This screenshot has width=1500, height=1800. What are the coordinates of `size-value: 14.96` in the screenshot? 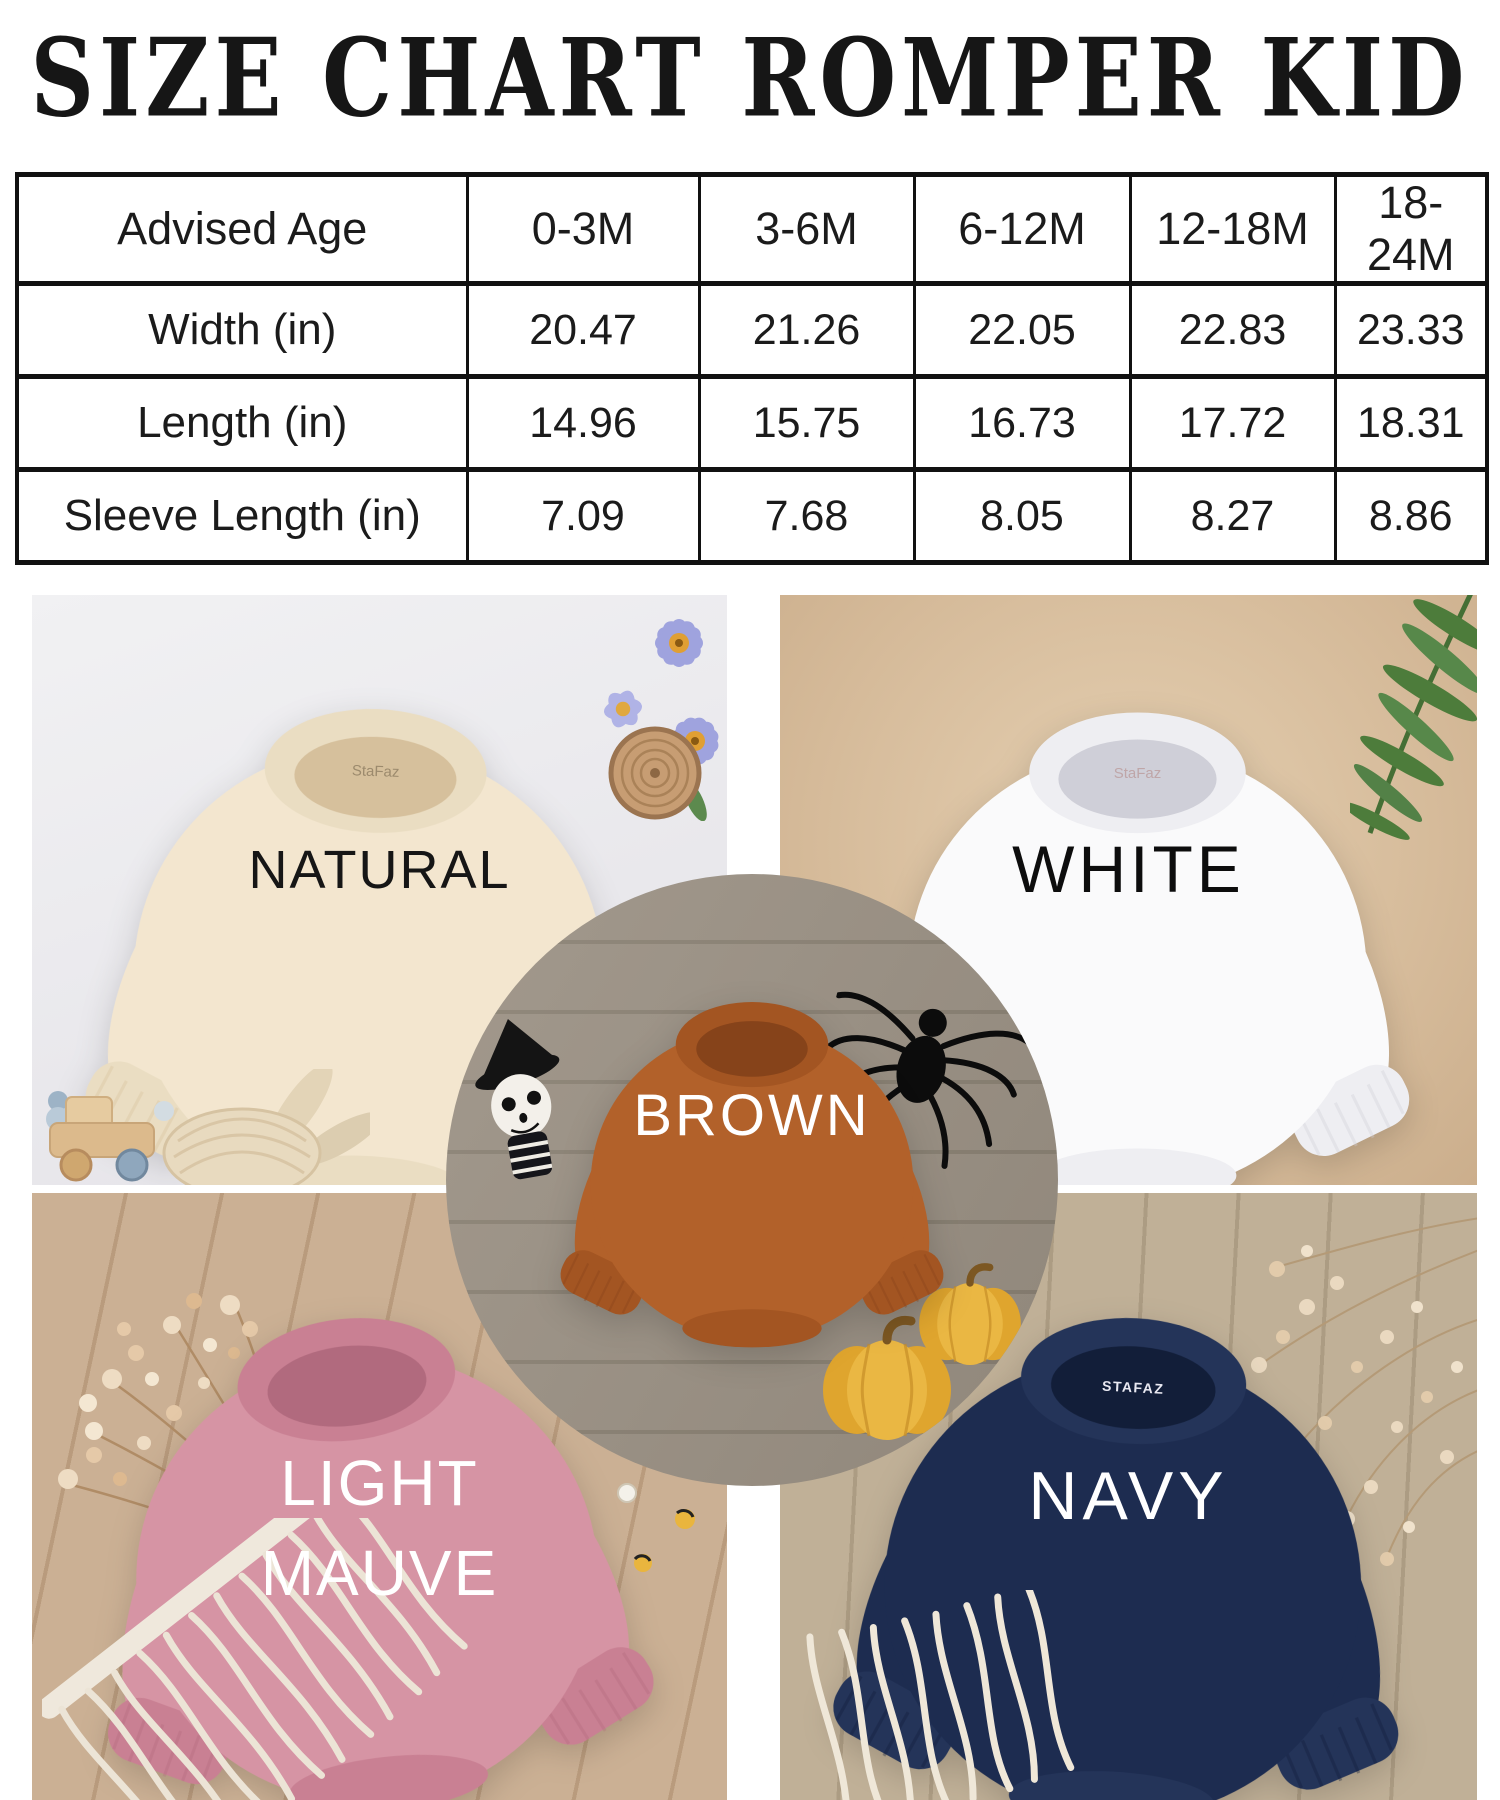 It's located at (583, 423).